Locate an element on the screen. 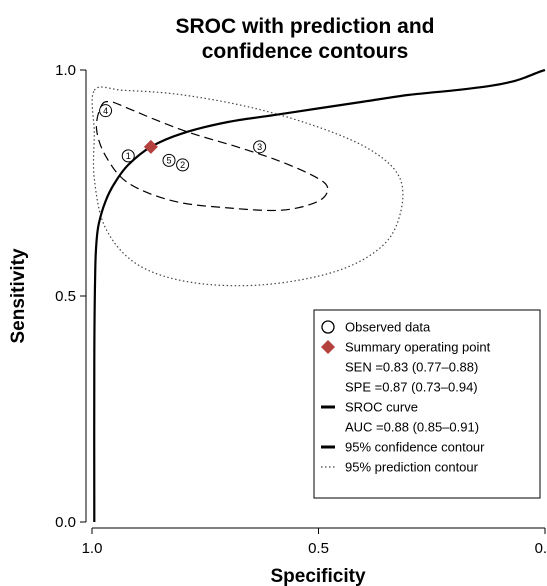 The height and width of the screenshot is (586, 547). chart-title-line-1: SROC with prediction and is located at coordinates (304, 26).